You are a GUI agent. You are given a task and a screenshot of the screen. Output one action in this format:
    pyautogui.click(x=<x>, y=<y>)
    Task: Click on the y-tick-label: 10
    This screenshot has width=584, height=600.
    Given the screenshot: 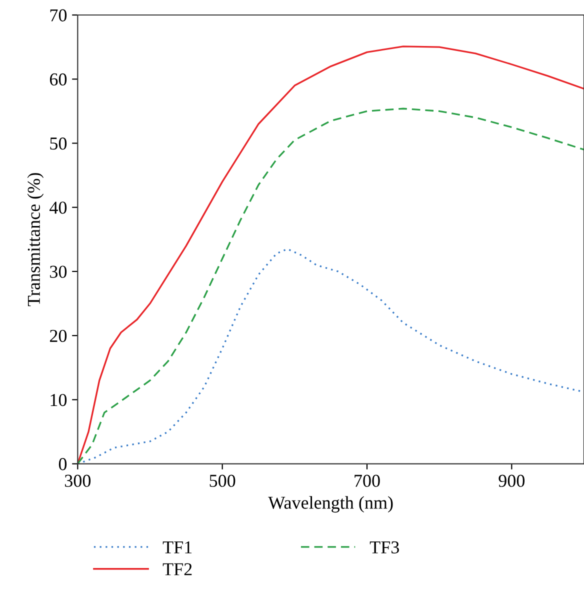 What is the action you would take?
    pyautogui.click(x=58, y=400)
    